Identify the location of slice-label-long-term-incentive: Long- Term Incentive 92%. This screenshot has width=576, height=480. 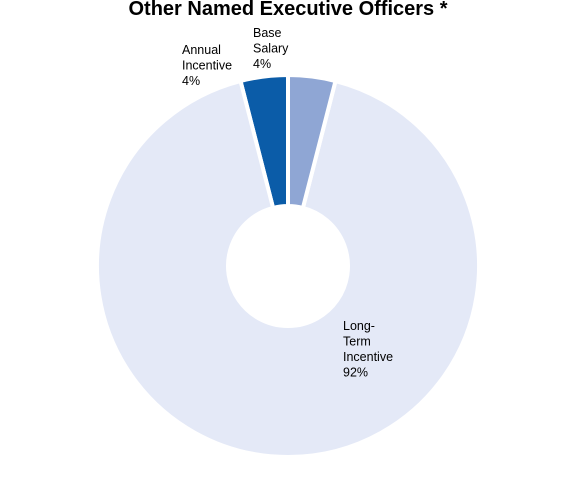
(368, 349).